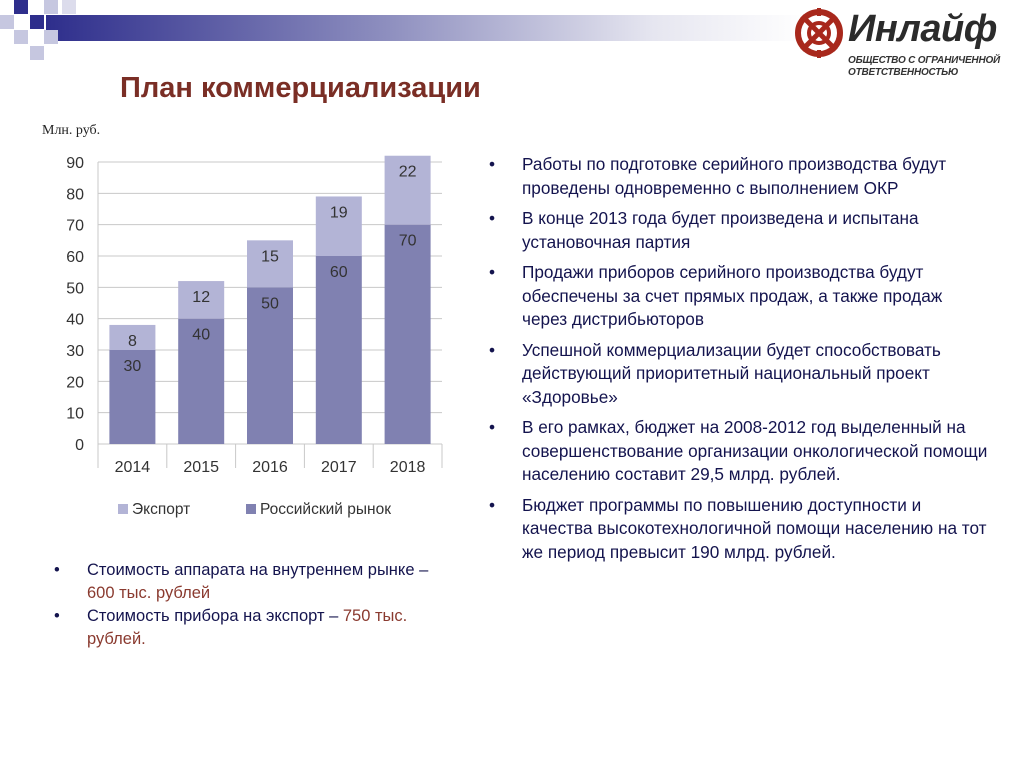 The height and width of the screenshot is (768, 1024). Describe the element at coordinates (75, 163) in the screenshot. I see `y-tick-label: 90` at that location.